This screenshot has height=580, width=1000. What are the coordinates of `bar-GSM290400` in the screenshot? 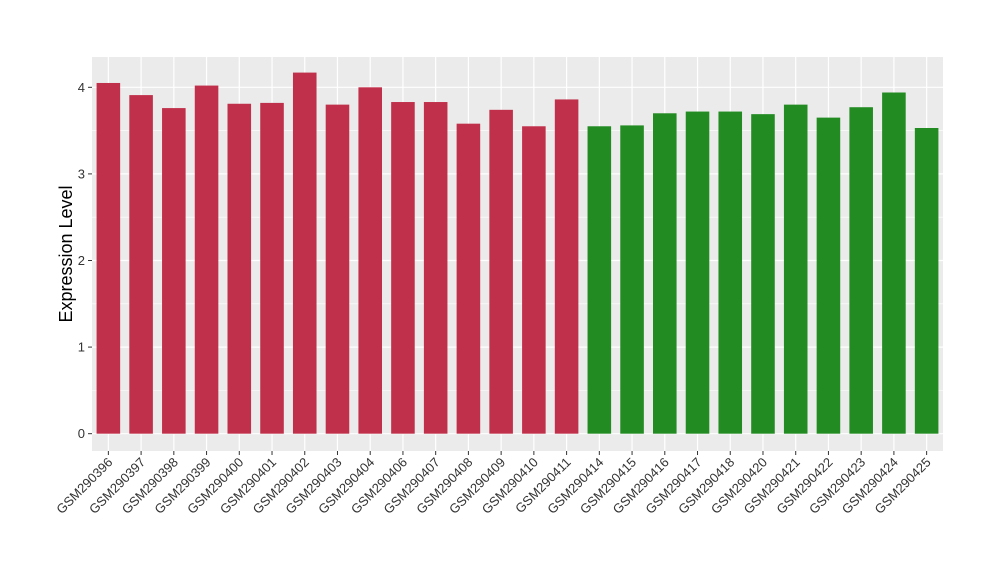 It's located at (239, 268).